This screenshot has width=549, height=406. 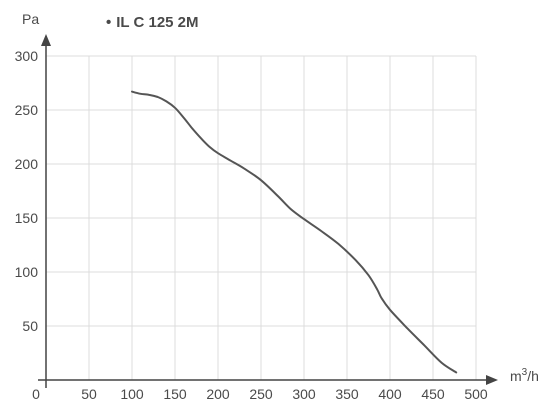 What do you see at coordinates (27, 110) in the screenshot?
I see `y-tick-label: 250` at bounding box center [27, 110].